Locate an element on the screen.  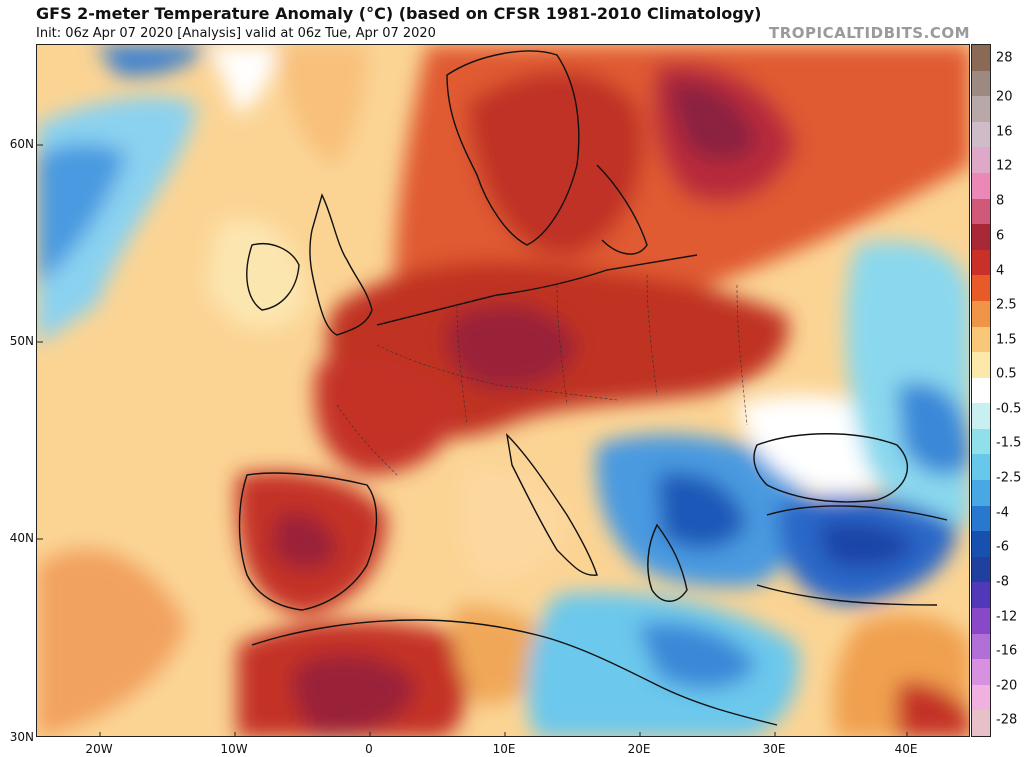
north-africa-coast is located at coordinates (514, 672).